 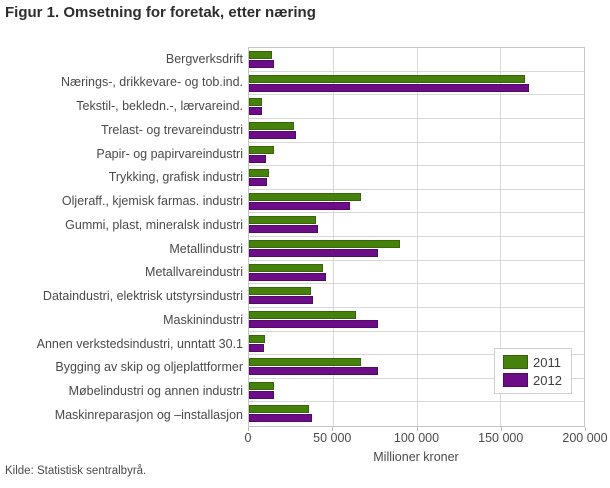 What do you see at coordinates (332, 438) in the screenshot?
I see `x-tick-label: 50 000` at bounding box center [332, 438].